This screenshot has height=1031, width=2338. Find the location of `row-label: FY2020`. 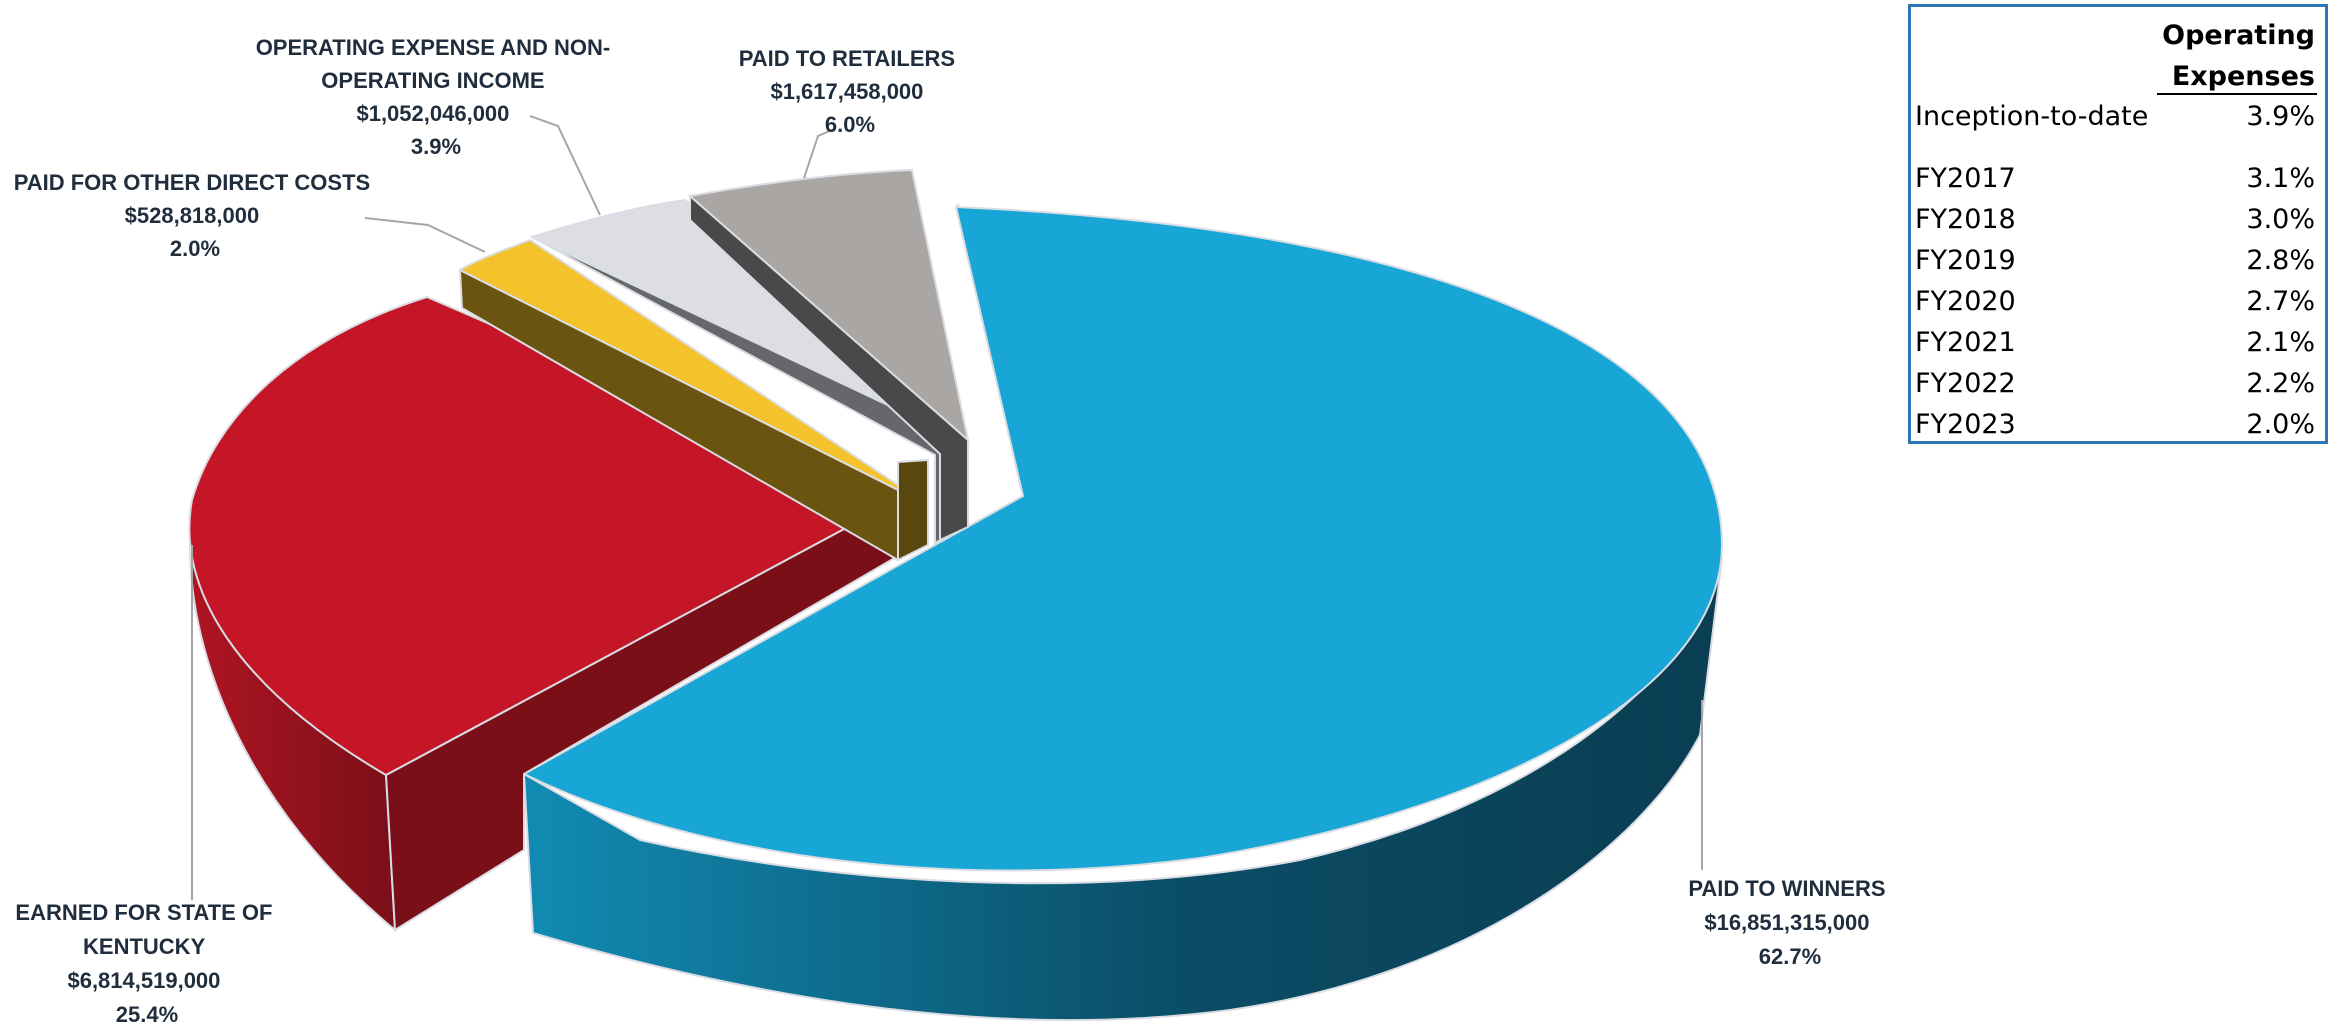

row-label: FY2020 is located at coordinates (1965, 301).